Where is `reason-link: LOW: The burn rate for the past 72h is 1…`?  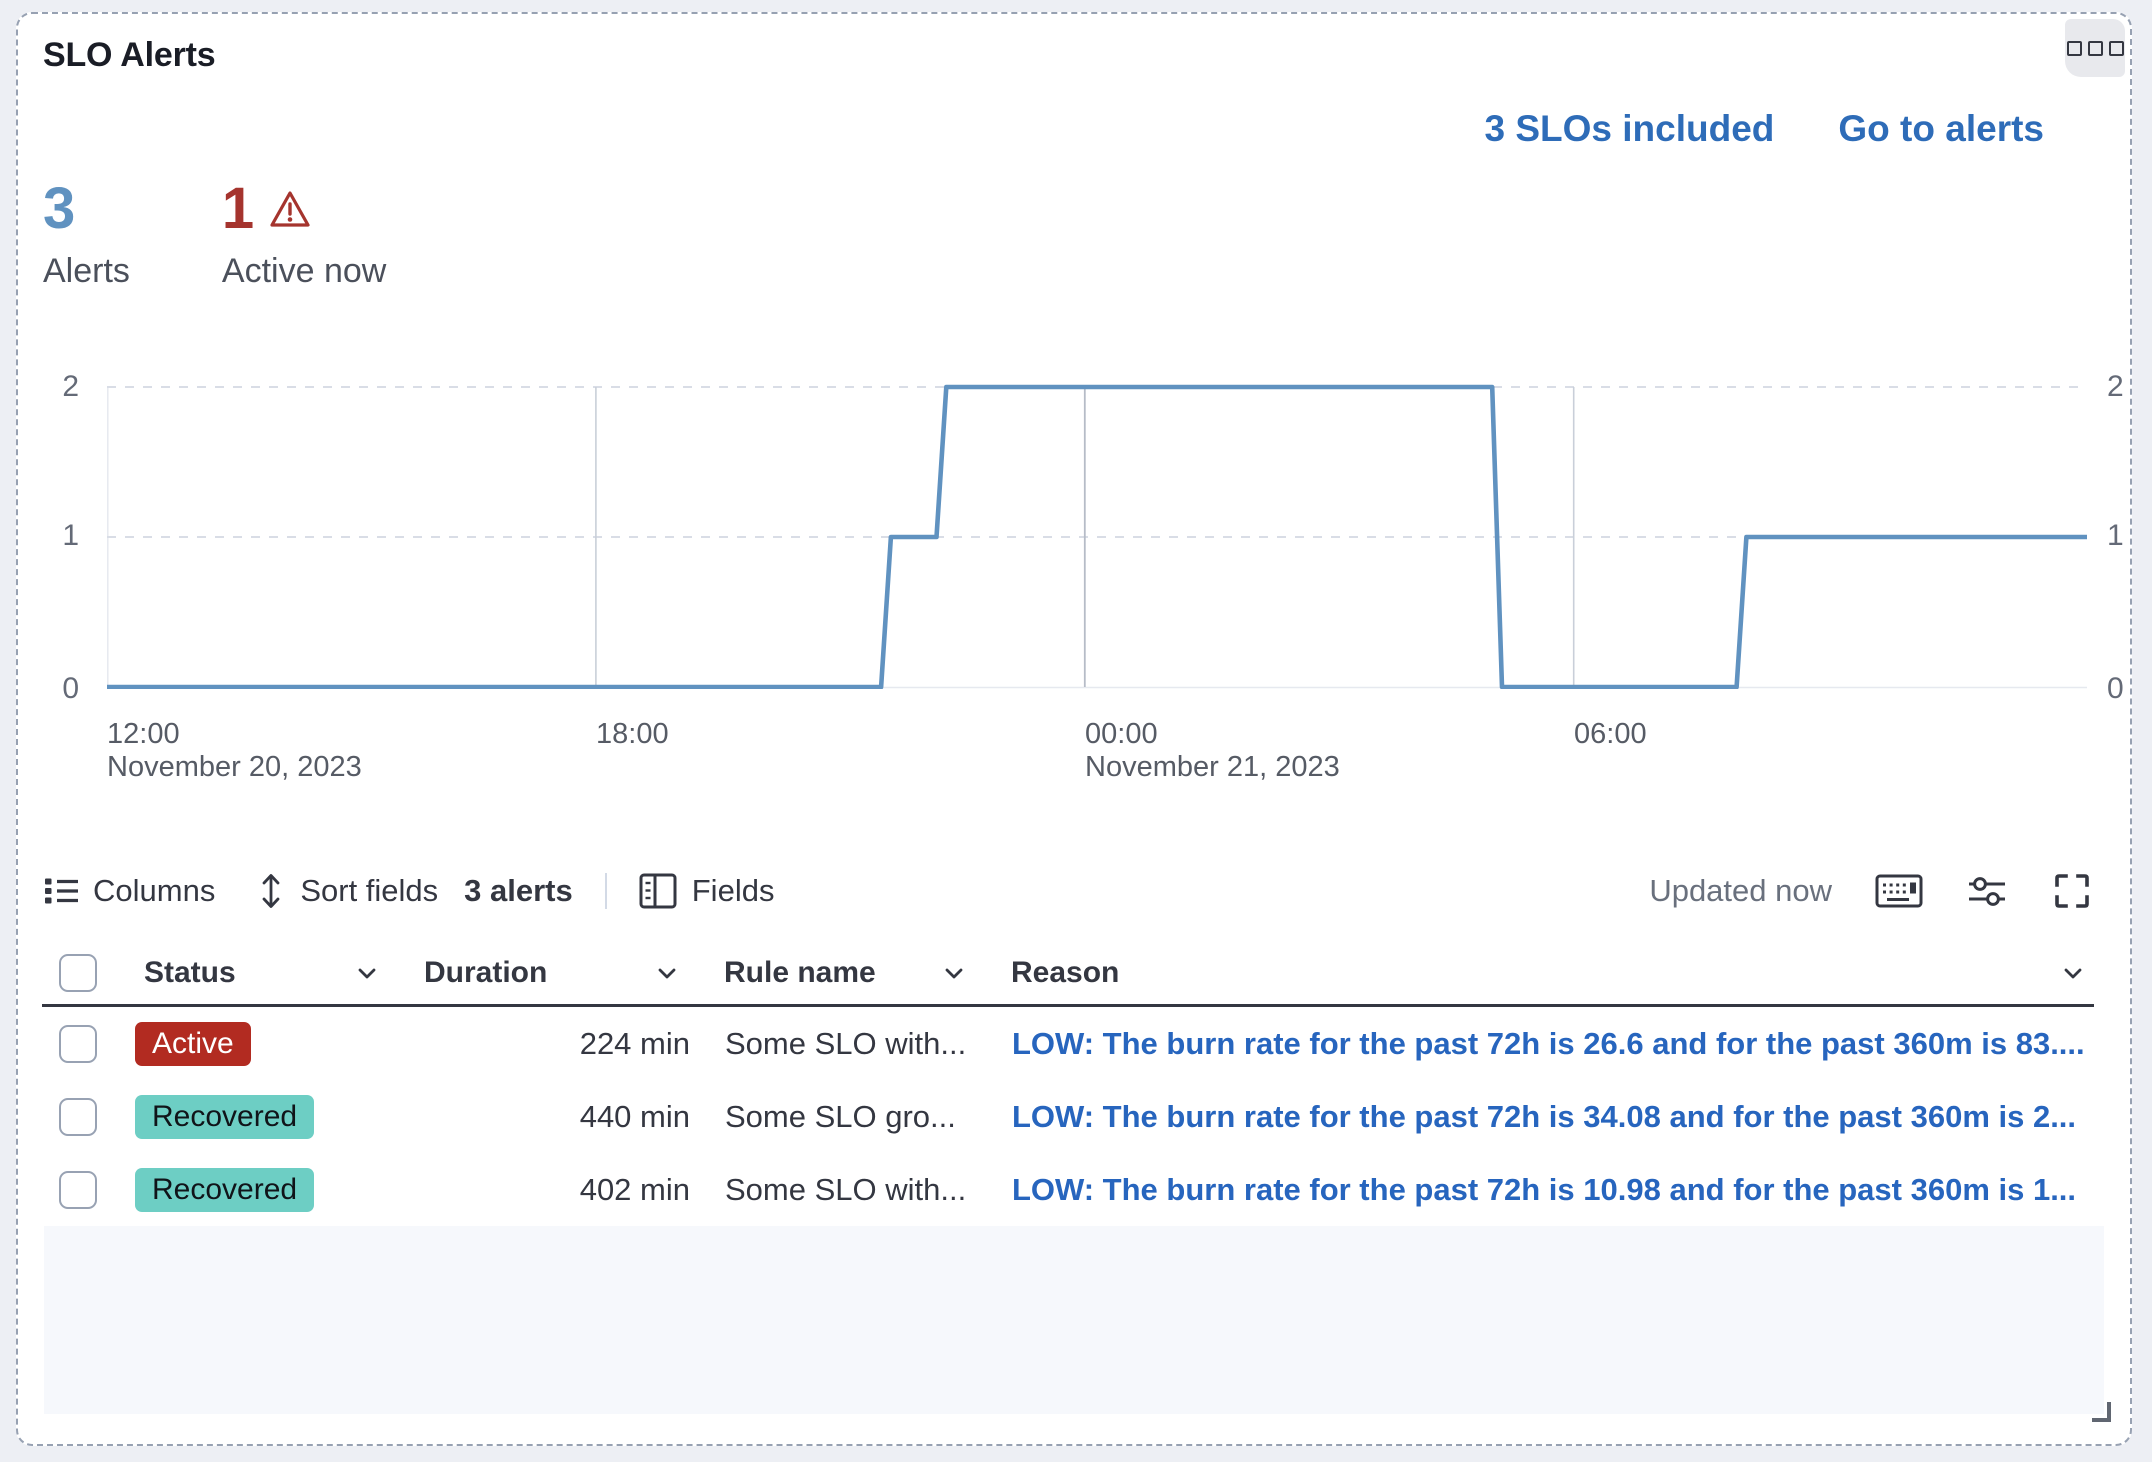 reason-link: LOW: The burn rate for the past 72h is 1… is located at coordinates (1544, 1189).